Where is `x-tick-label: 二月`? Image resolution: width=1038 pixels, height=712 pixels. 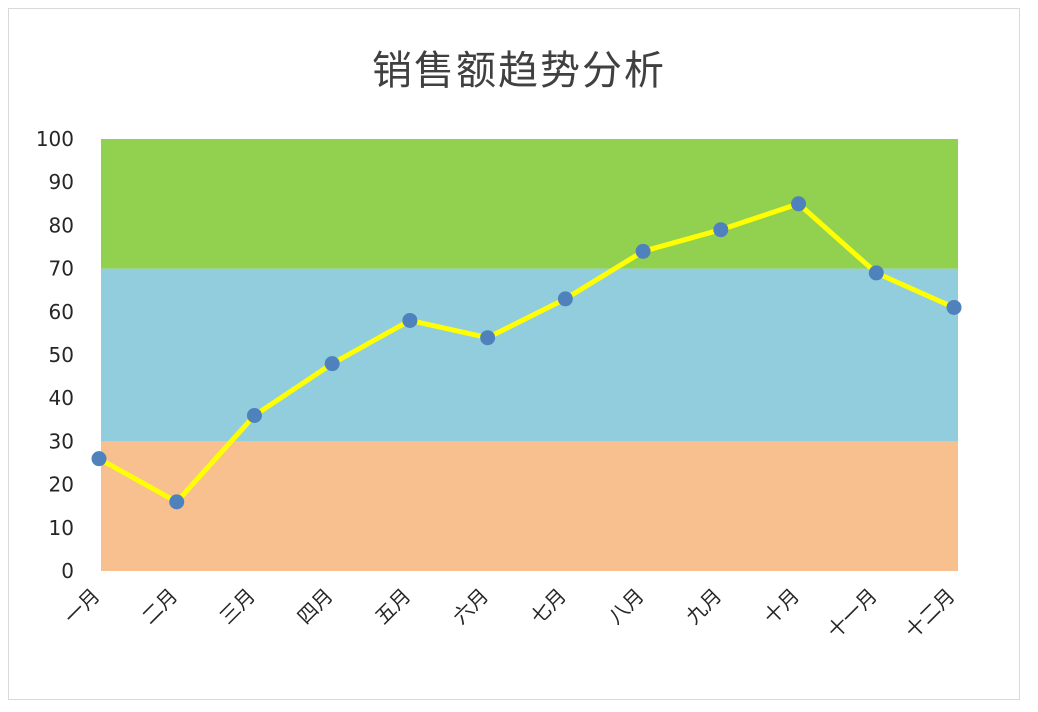
x-tick-label: 二月 is located at coordinates (159, 606).